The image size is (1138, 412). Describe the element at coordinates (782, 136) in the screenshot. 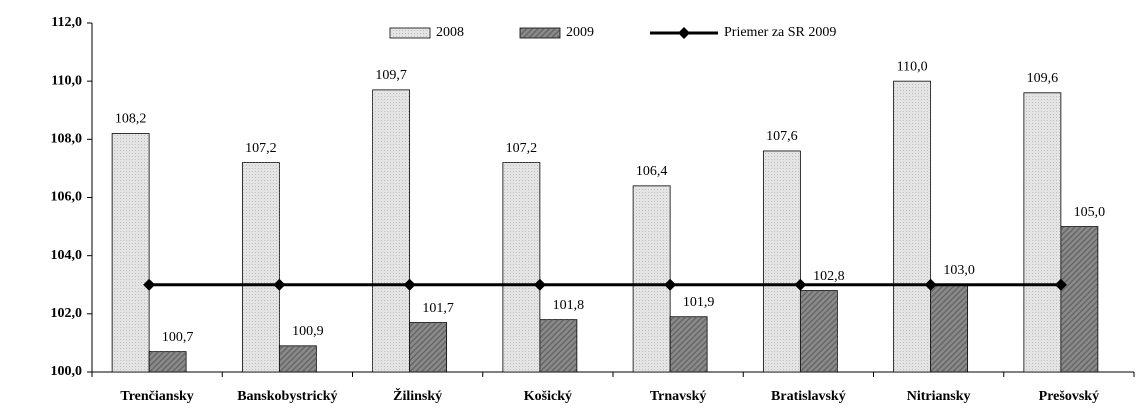

I see `data-label: 107,6` at that location.